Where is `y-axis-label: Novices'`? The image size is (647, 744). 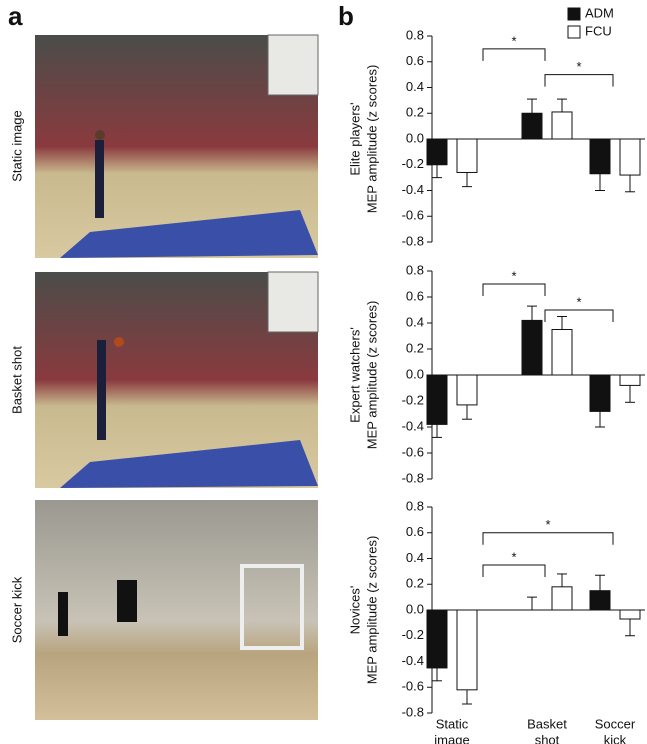
y-axis-label: Novices' is located at coordinates (354, 610).